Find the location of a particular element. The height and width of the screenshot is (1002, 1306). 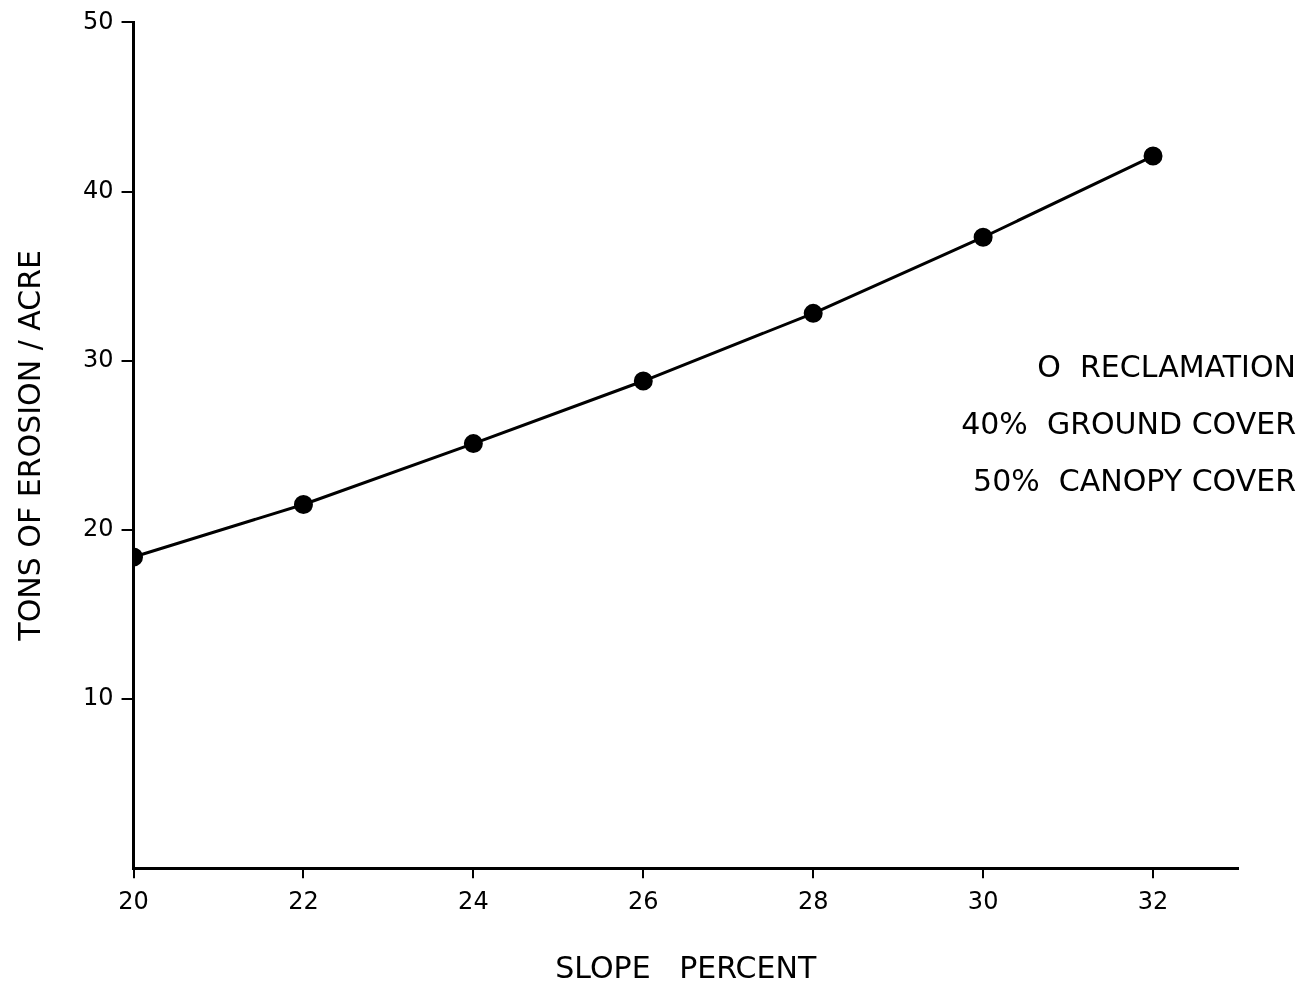

x-axis-title: SLOPE PERCENT is located at coordinates (686, 967).